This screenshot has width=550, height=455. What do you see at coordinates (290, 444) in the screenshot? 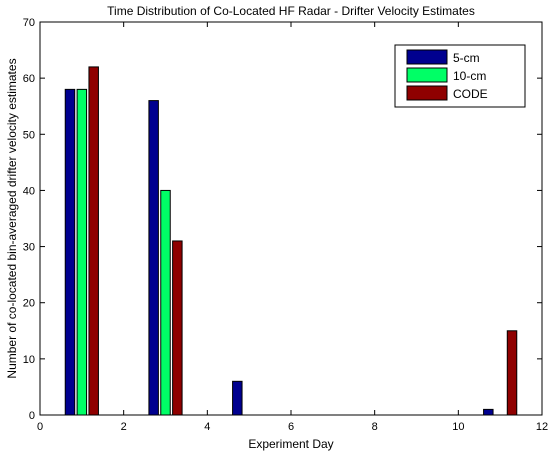
I see `x-axis-label: Experiment Day` at bounding box center [290, 444].